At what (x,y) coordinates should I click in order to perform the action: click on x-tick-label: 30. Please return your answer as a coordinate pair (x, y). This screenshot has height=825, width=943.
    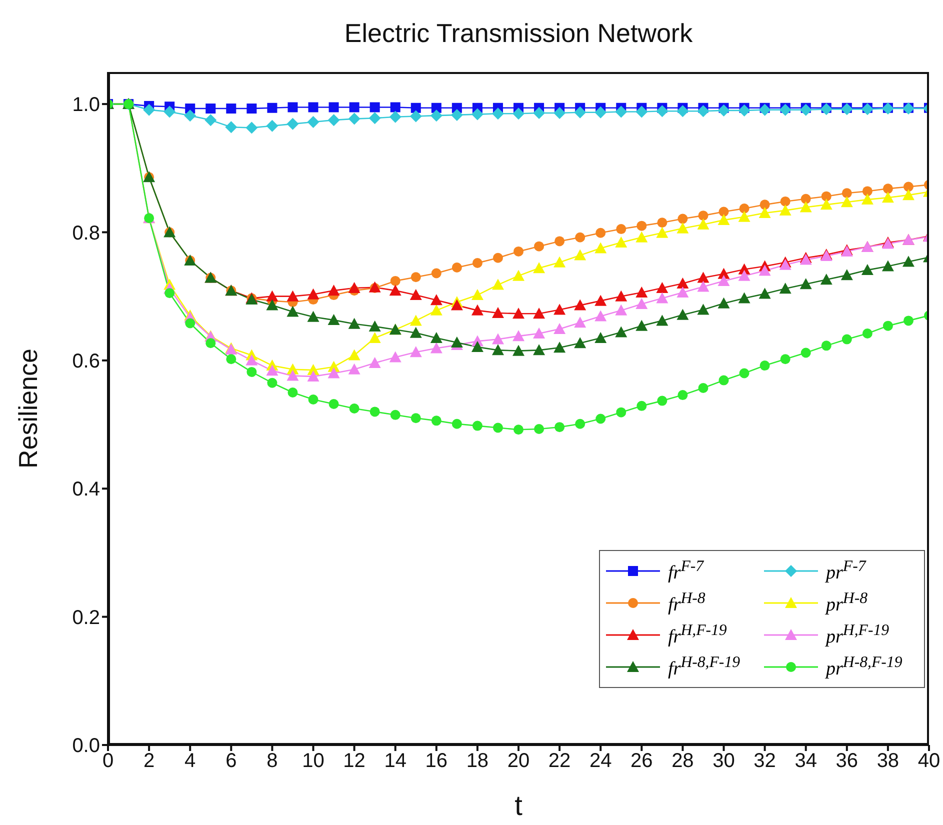
    Looking at the image, I should click on (723, 761).